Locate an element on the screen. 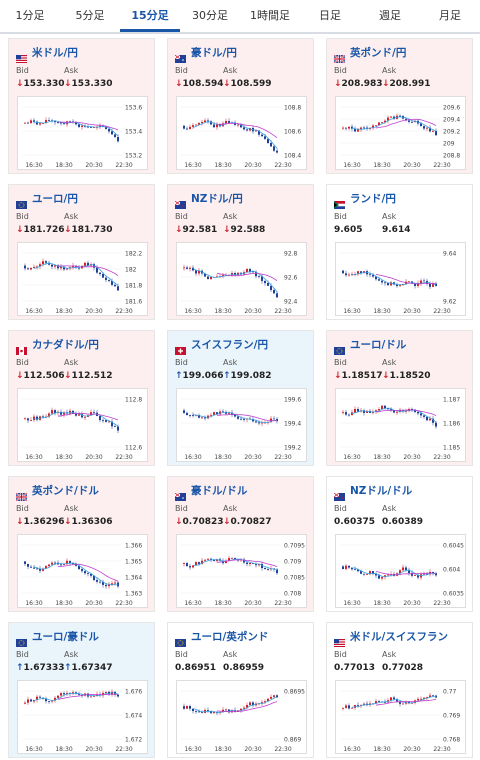 This screenshot has width=480, height=760. tab-1: 5分足 is located at coordinates (90, 15).